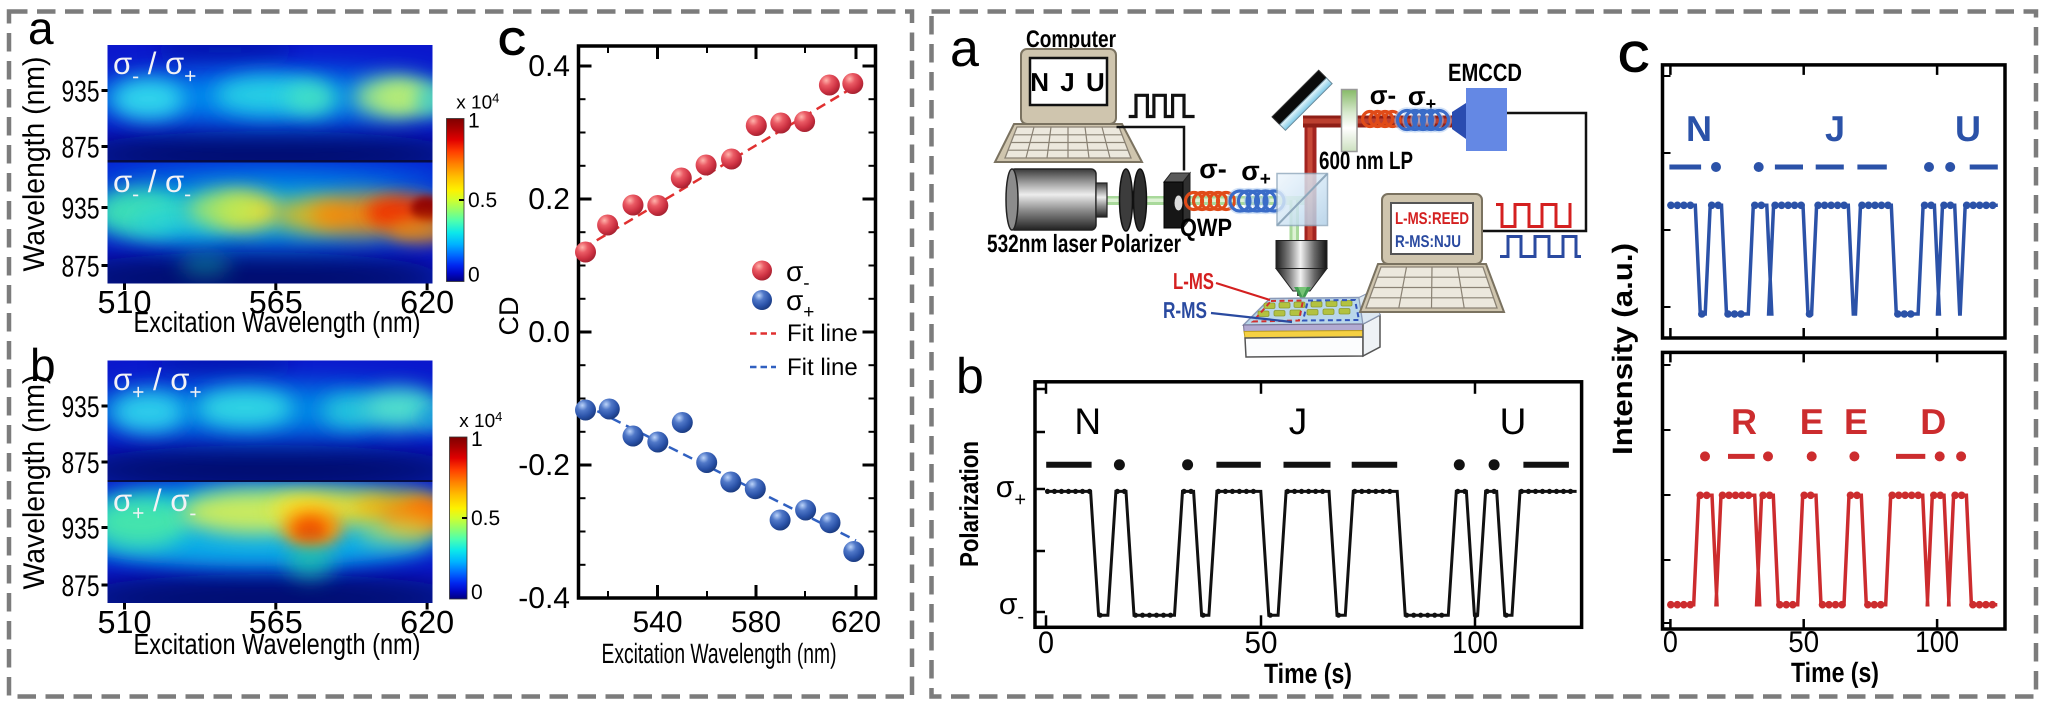  What do you see at coordinates (1068, 82) in the screenshot?
I see `svg-text: N J U` at bounding box center [1068, 82].